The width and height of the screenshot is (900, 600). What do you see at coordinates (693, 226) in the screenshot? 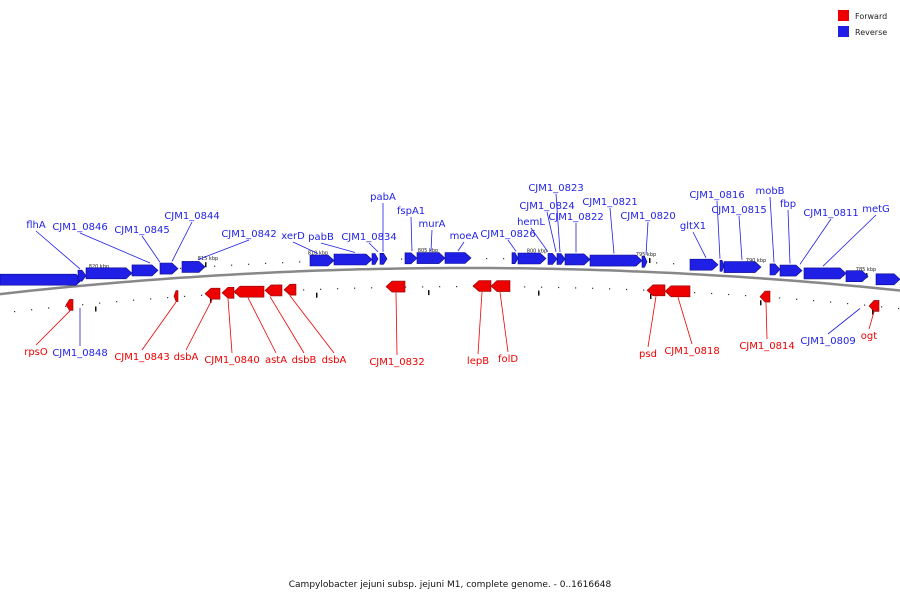
I see `reverse-gene-label: gltX1` at bounding box center [693, 226].